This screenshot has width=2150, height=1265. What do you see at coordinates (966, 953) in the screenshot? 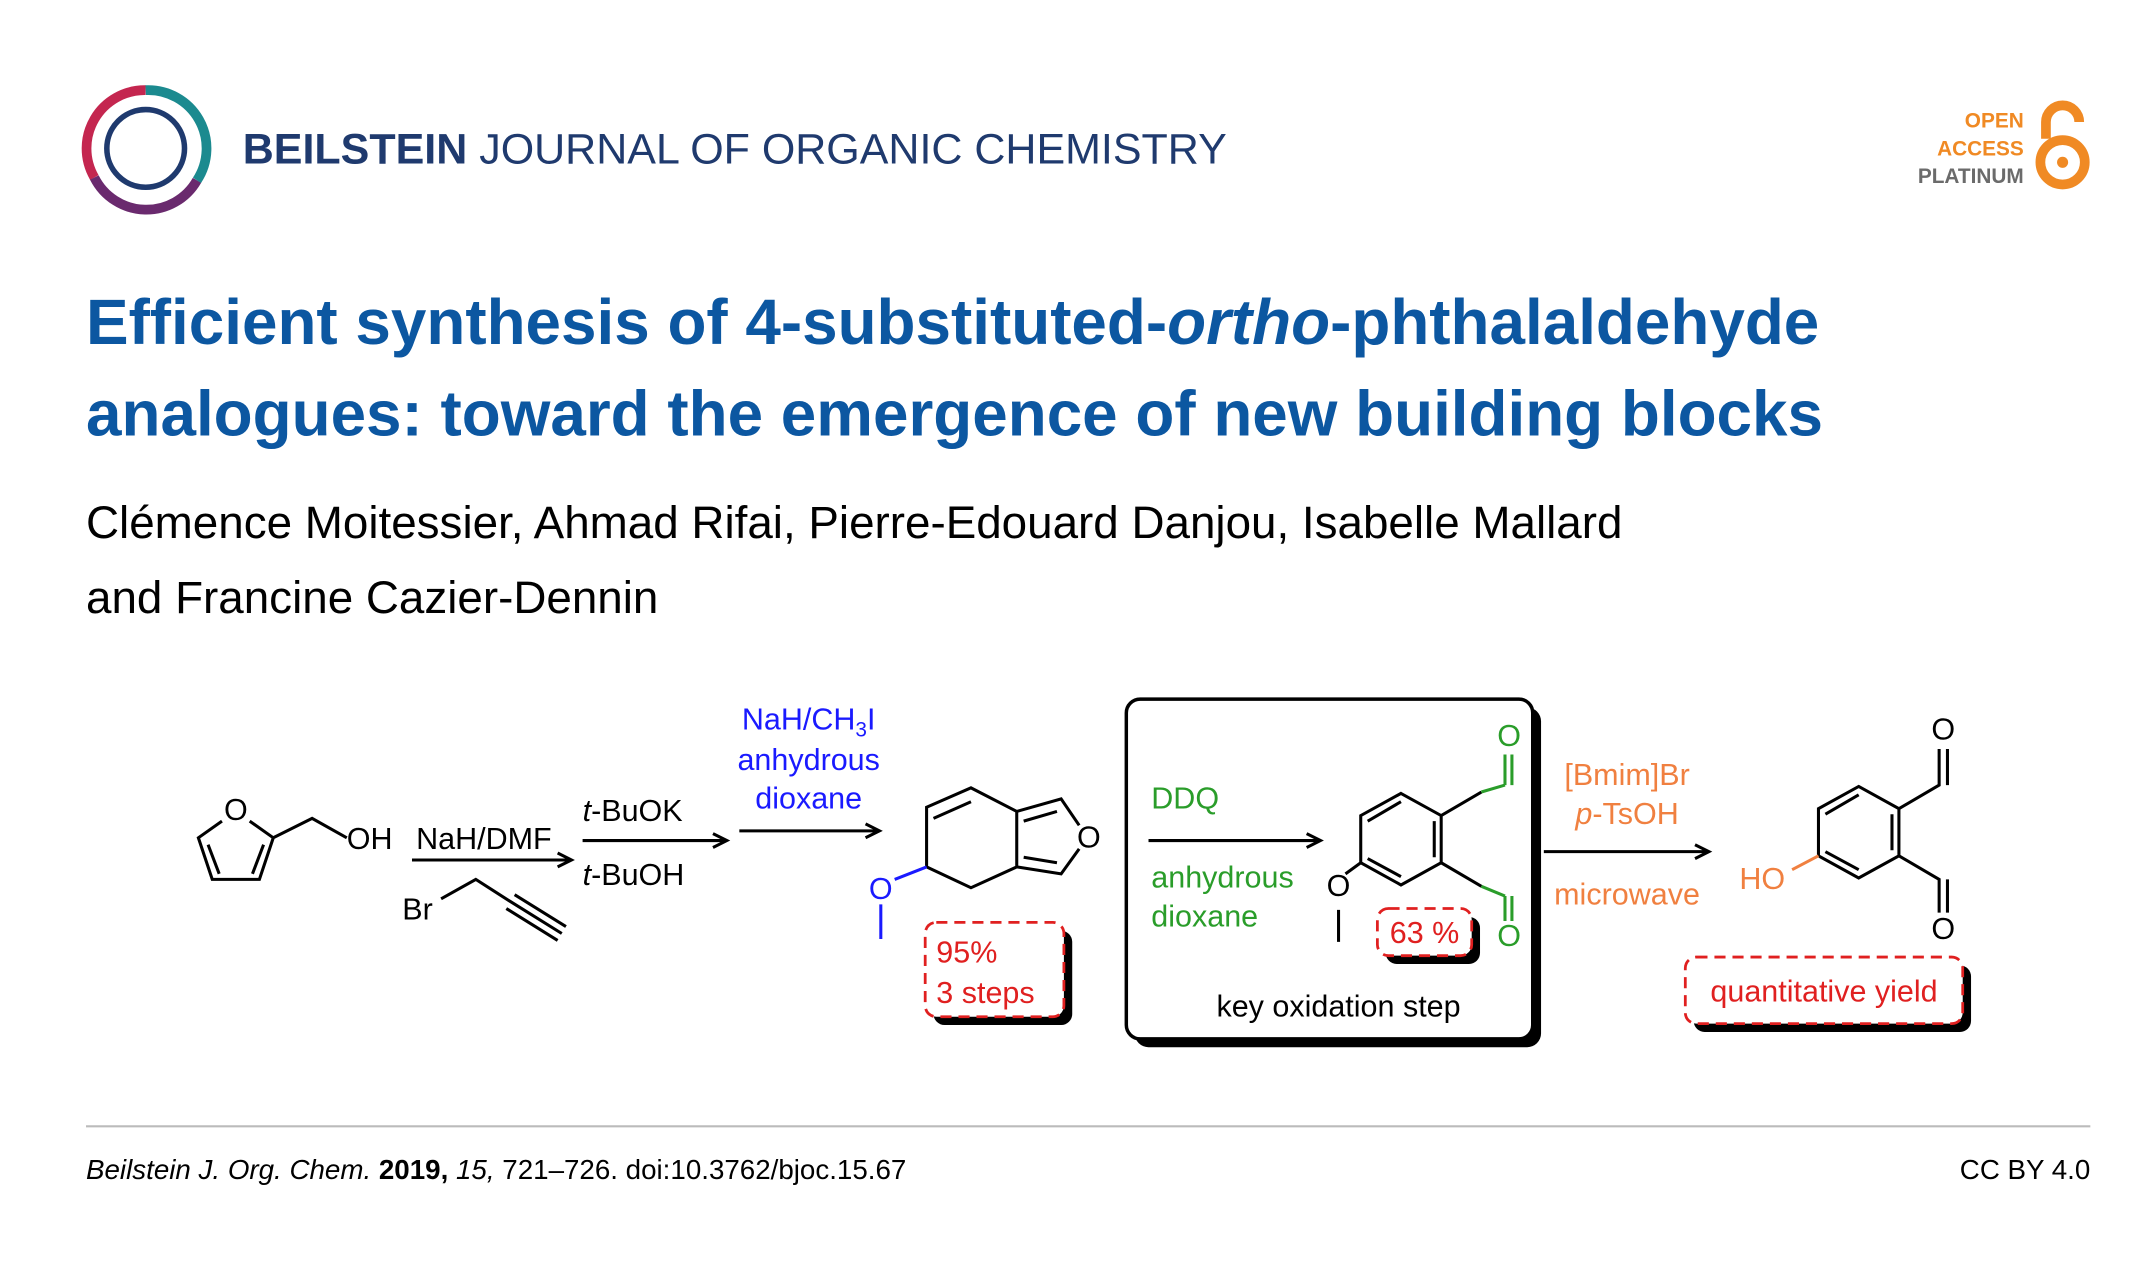
I see `yield: 95%` at bounding box center [966, 953].